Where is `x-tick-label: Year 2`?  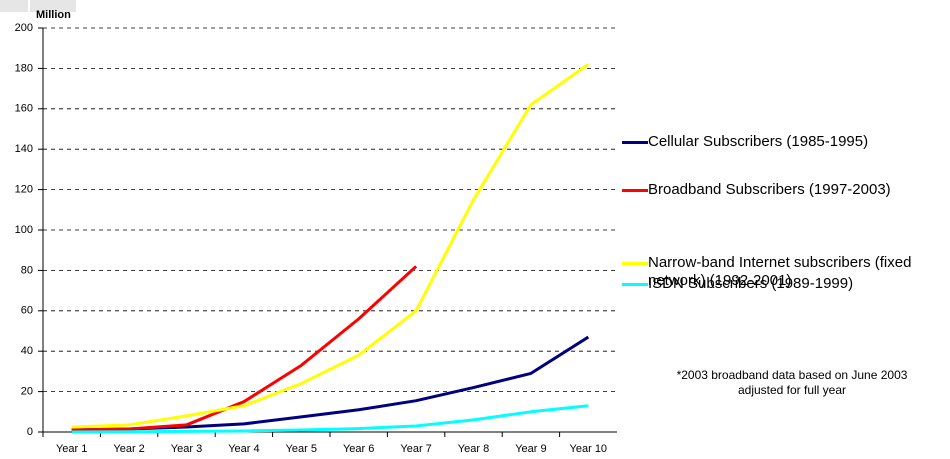
x-tick-label: Year 2 is located at coordinates (128, 449).